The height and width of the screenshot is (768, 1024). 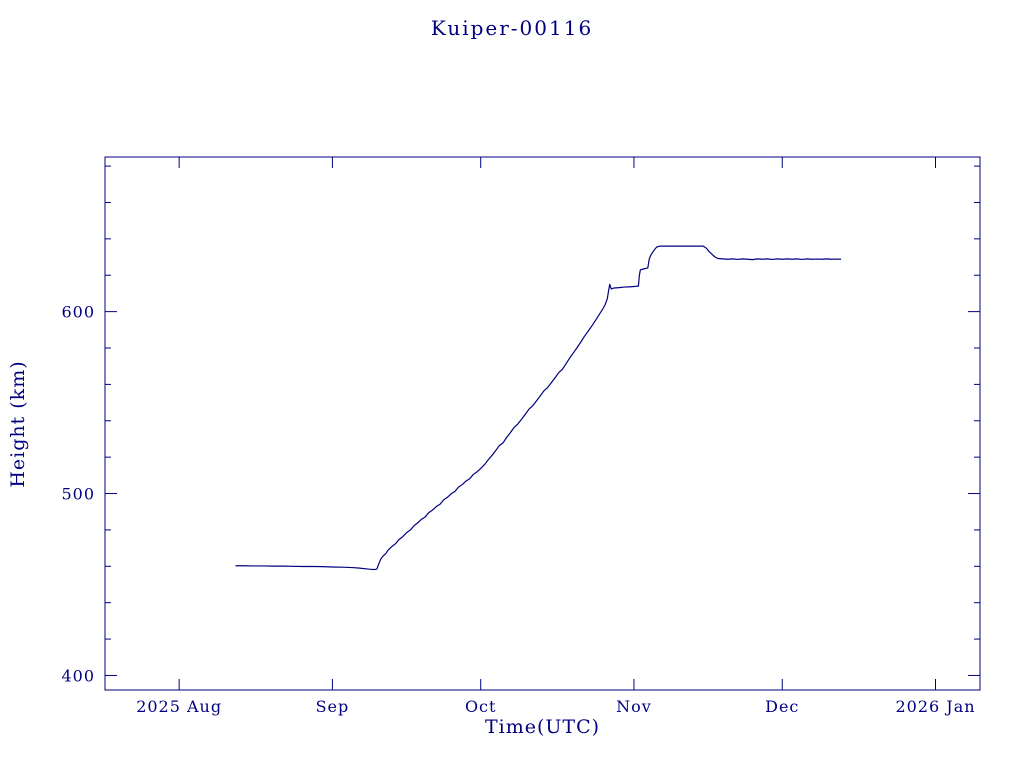 What do you see at coordinates (935, 706) in the screenshot?
I see `x-tick-label: 2026 Jan` at bounding box center [935, 706].